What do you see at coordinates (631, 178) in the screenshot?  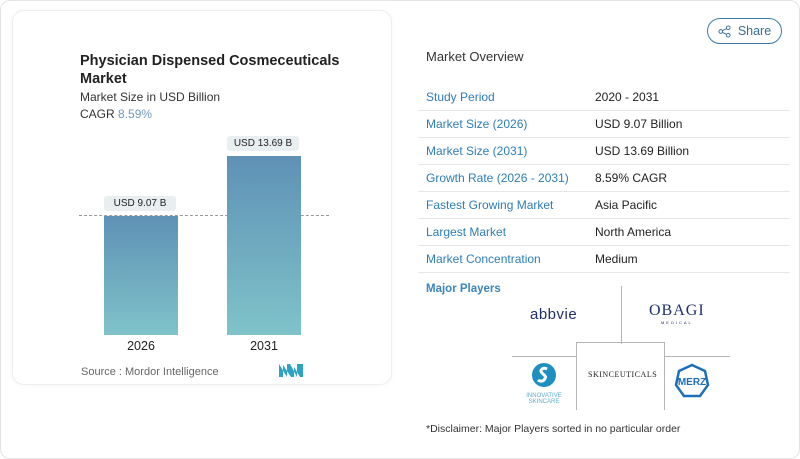 I see `overview-value: 8.59% CAGR` at bounding box center [631, 178].